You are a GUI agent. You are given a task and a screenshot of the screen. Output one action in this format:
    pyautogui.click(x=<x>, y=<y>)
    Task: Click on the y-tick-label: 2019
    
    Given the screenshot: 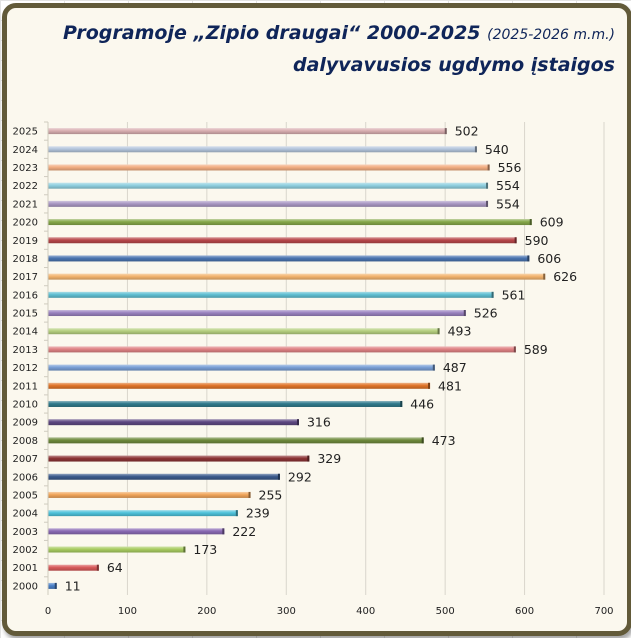 What is the action you would take?
    pyautogui.click(x=25, y=241)
    